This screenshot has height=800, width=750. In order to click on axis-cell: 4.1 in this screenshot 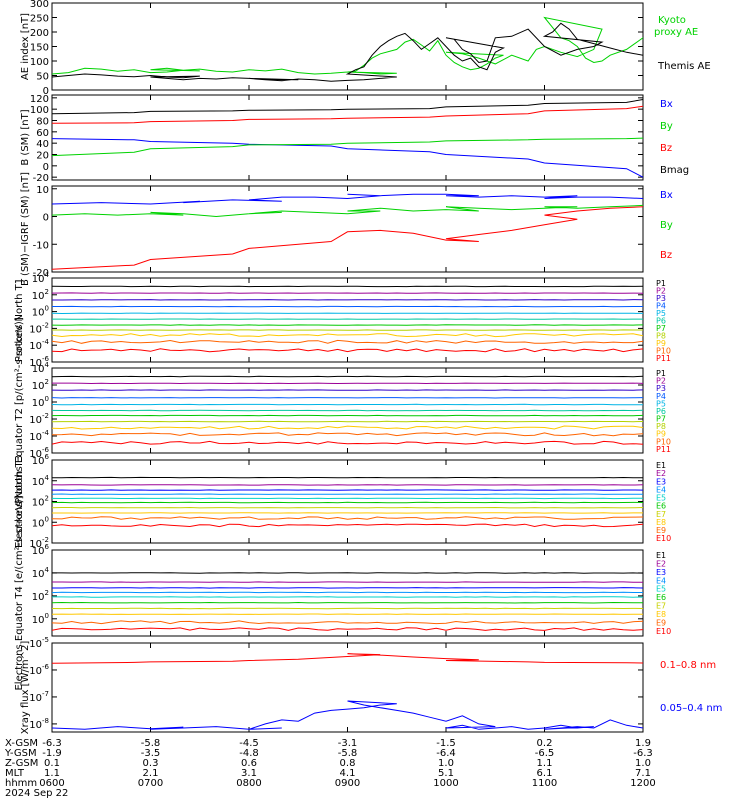, I will do `click(348, 773)`.